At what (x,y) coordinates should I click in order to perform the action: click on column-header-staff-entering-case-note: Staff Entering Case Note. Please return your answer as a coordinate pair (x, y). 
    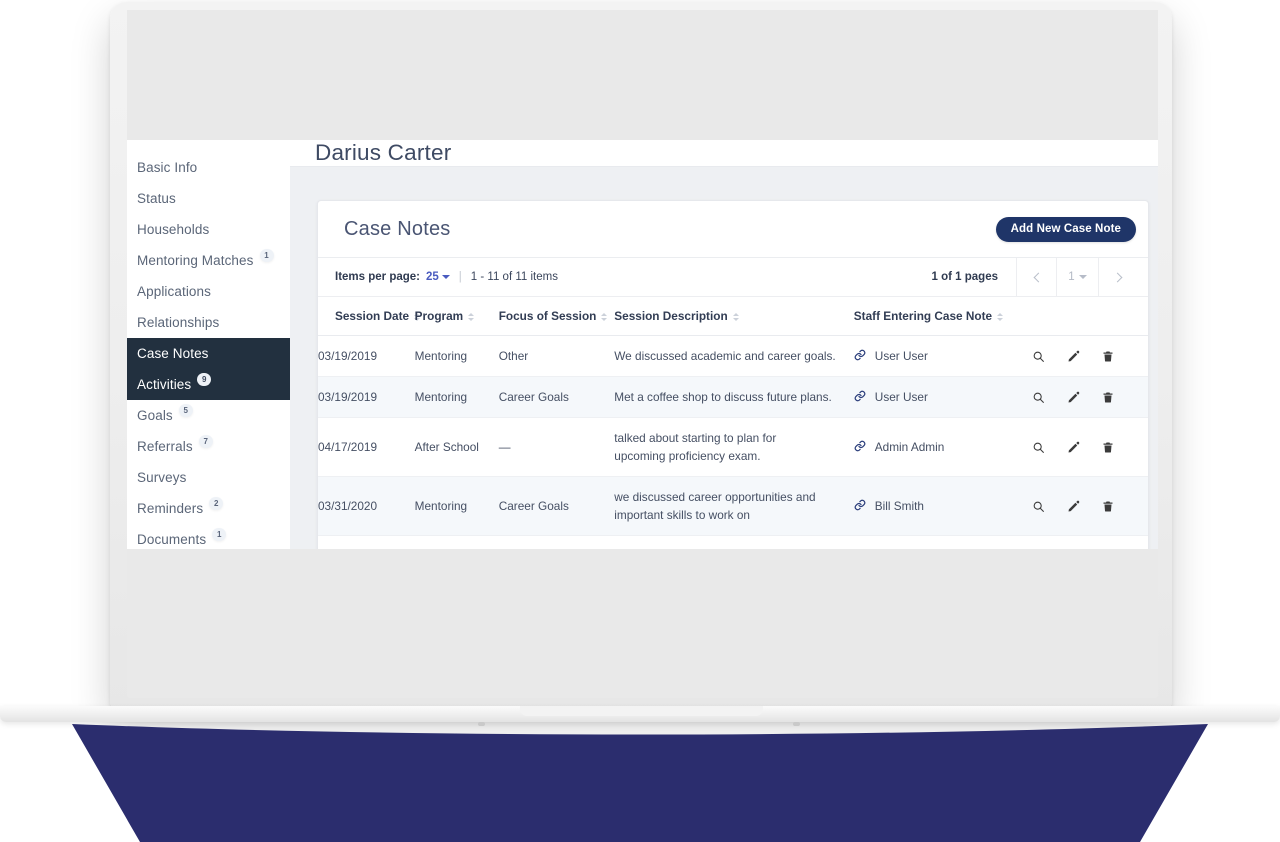
    Looking at the image, I should click on (943, 316).